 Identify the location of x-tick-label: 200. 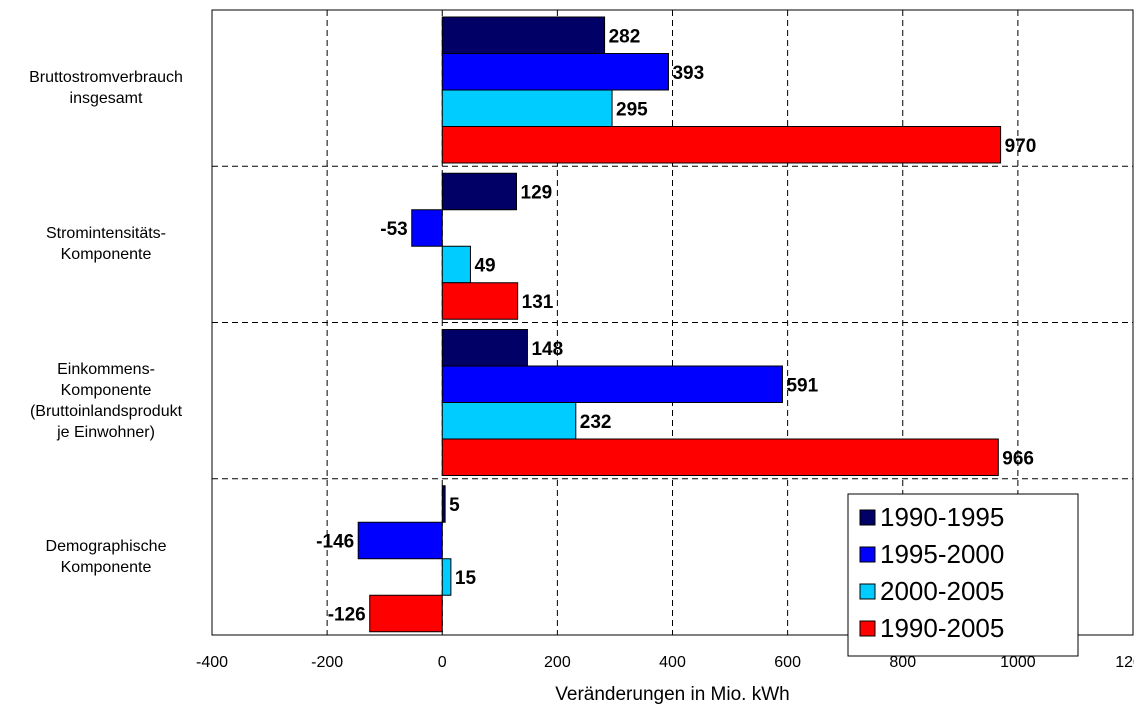
(557, 662).